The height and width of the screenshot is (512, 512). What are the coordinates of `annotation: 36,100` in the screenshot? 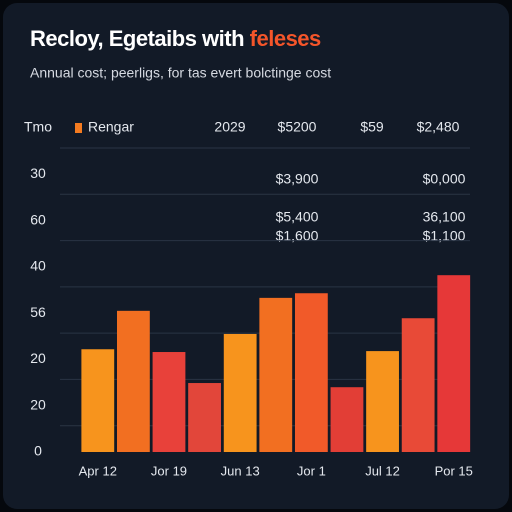 It's located at (444, 217).